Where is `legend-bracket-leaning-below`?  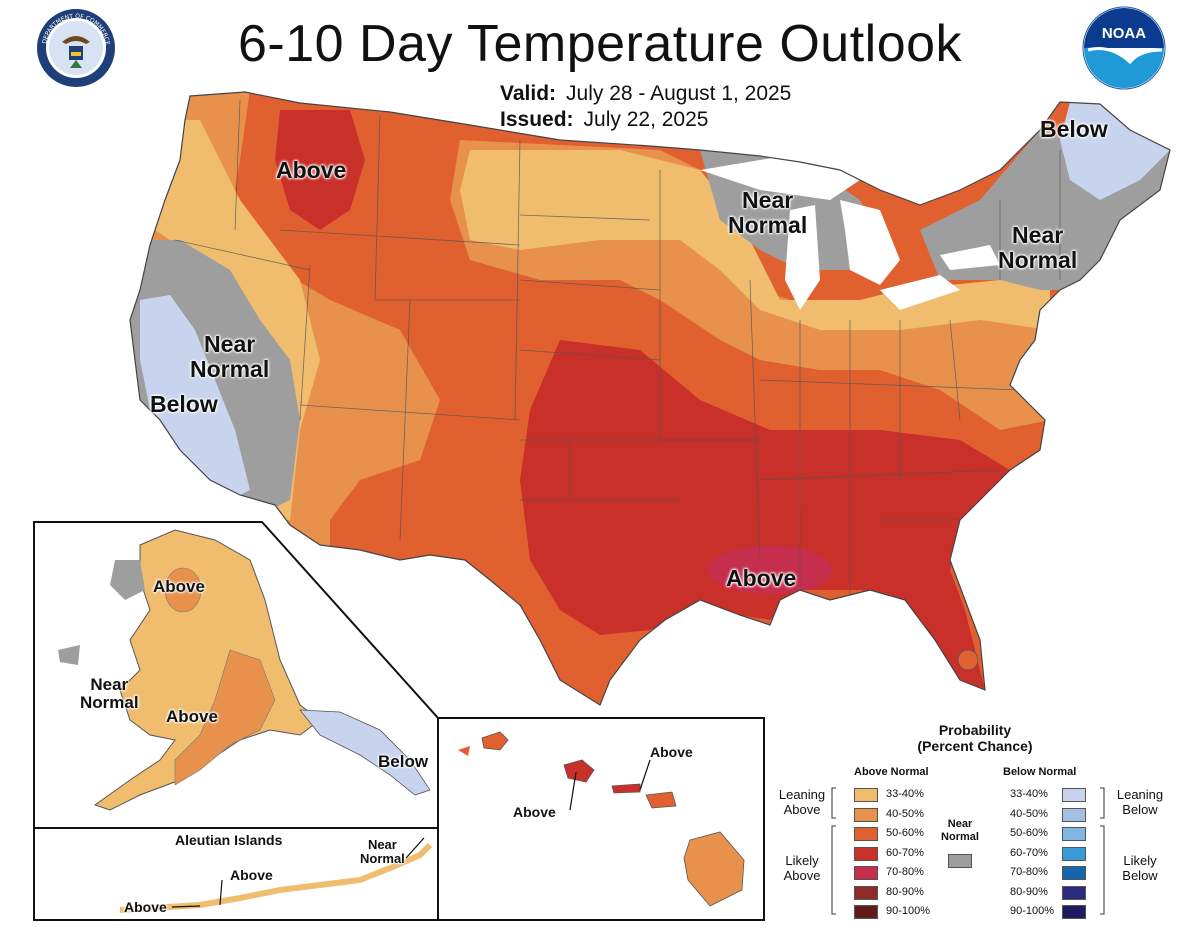
legend-bracket-leaning-below is located at coordinates (1102, 803).